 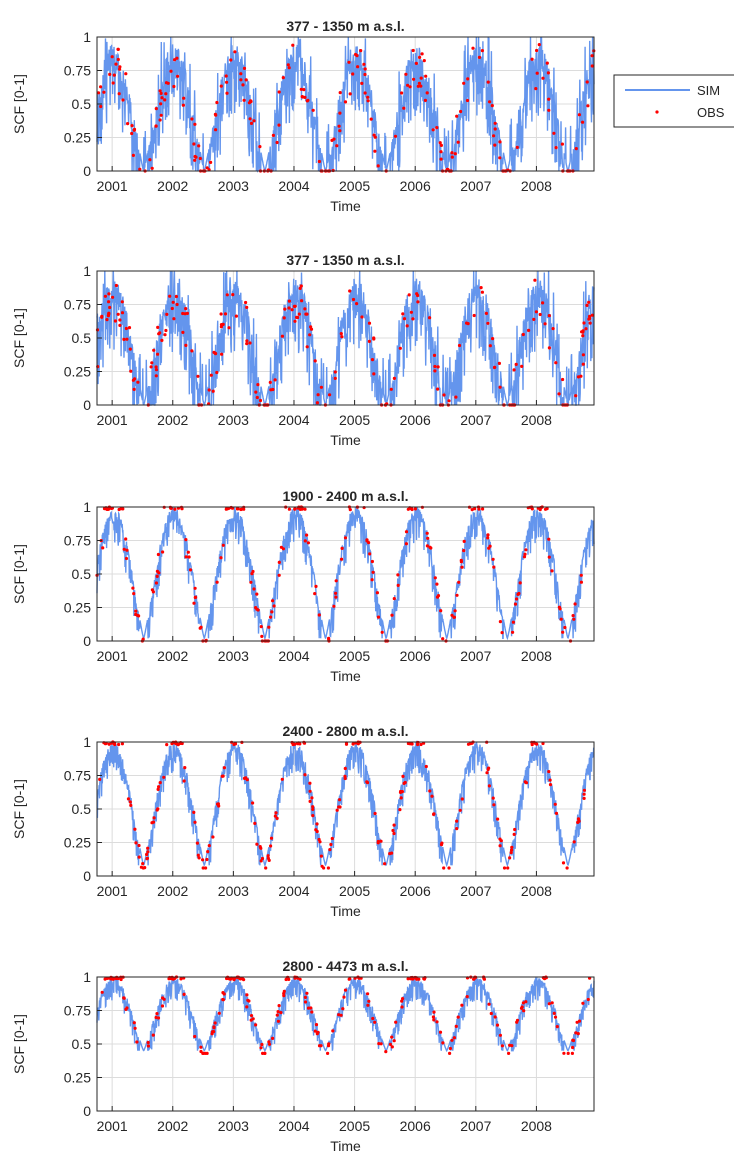 What do you see at coordinates (475, 891) in the screenshot?
I see `x-tick-label: 2007` at bounding box center [475, 891].